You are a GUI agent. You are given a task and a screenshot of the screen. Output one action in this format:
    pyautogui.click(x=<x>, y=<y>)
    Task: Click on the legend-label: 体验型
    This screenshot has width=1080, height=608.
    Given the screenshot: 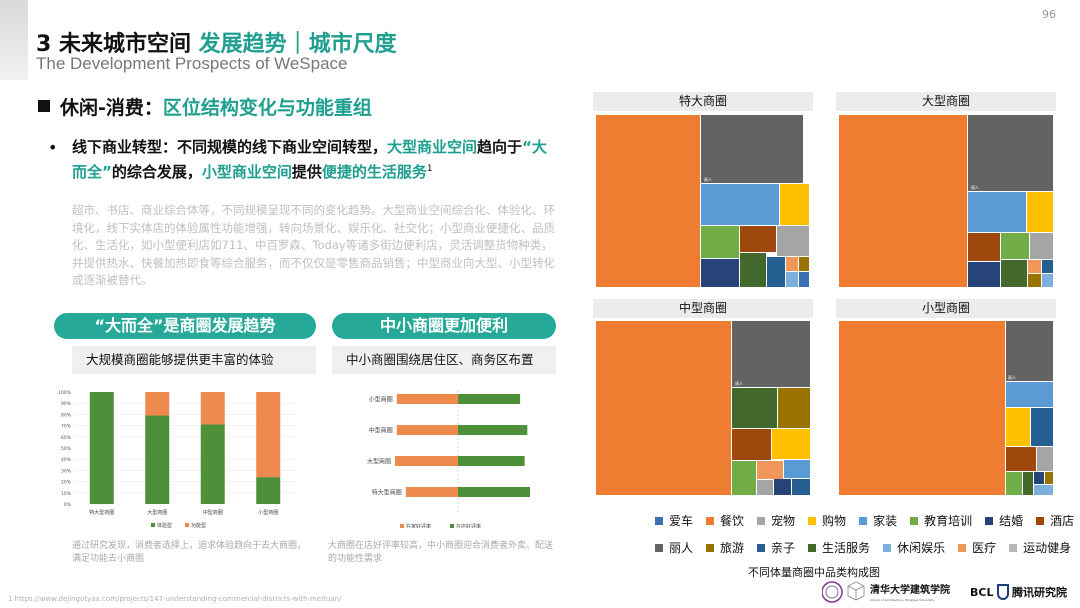 What is the action you would take?
    pyautogui.click(x=164, y=525)
    